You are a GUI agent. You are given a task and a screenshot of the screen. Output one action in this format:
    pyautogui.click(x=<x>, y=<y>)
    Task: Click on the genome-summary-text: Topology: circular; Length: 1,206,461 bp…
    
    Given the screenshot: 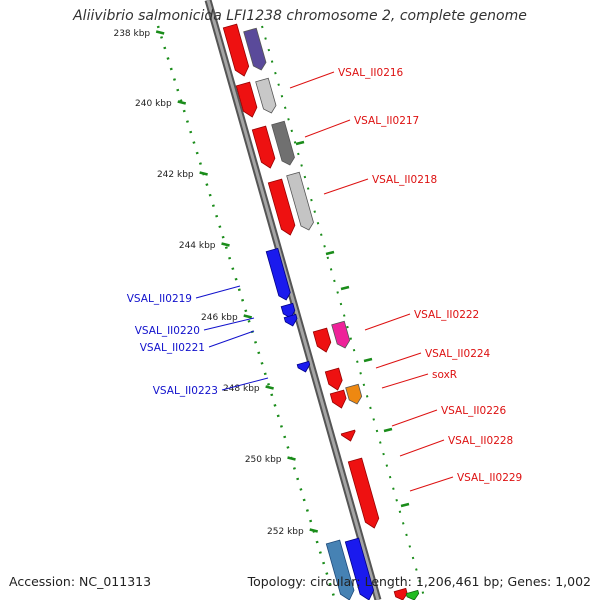 What is the action you would take?
    pyautogui.click(x=419, y=581)
    